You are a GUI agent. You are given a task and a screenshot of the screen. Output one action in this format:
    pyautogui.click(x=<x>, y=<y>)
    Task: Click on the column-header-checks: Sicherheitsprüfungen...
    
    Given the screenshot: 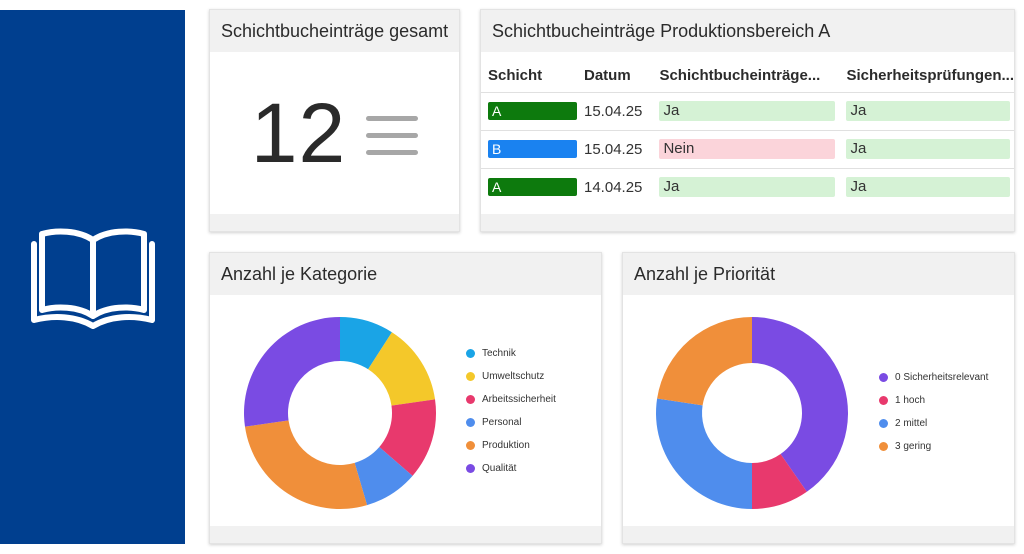 What is the action you would take?
    pyautogui.click(x=930, y=76)
    